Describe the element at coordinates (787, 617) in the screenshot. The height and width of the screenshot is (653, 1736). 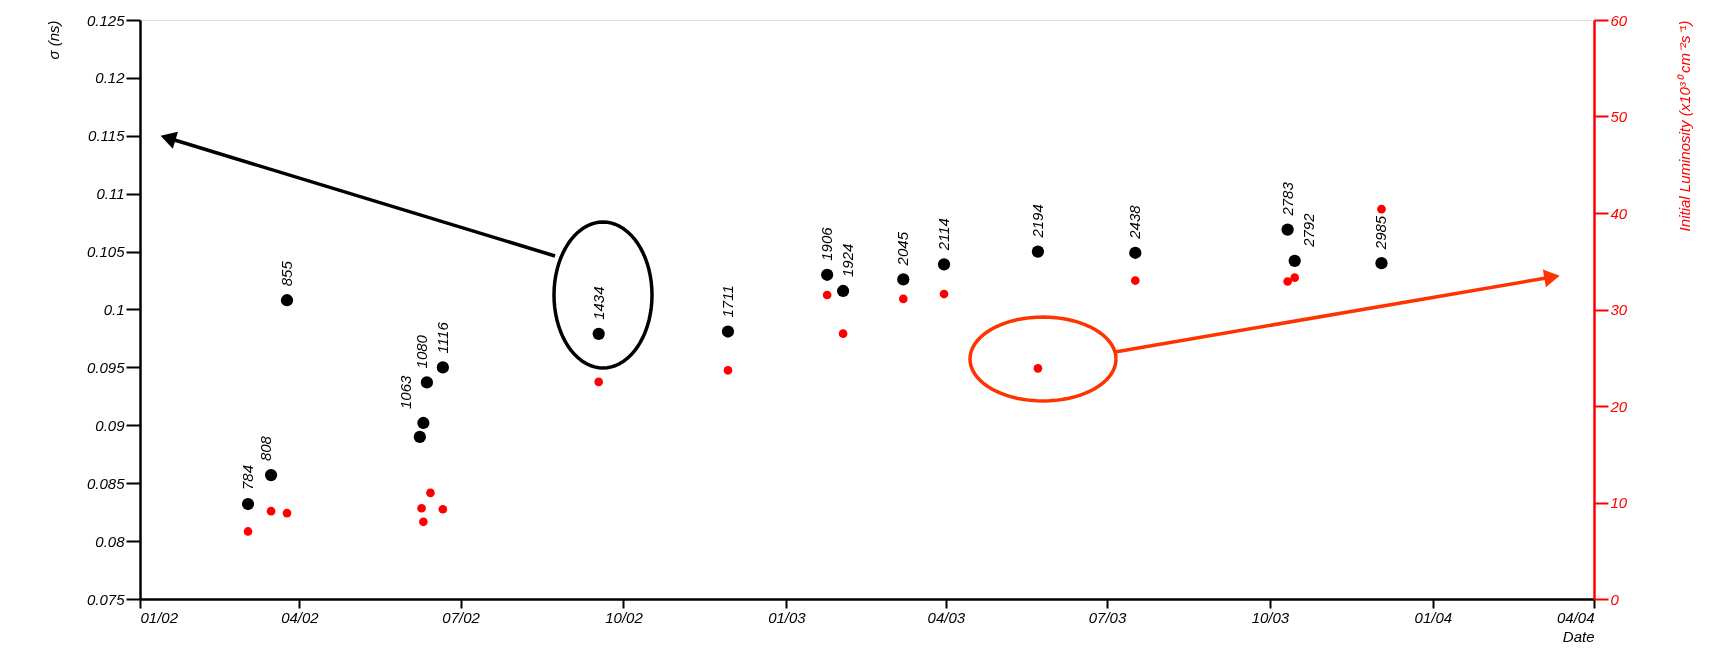
I see `x-tick-label: 01/03` at that location.